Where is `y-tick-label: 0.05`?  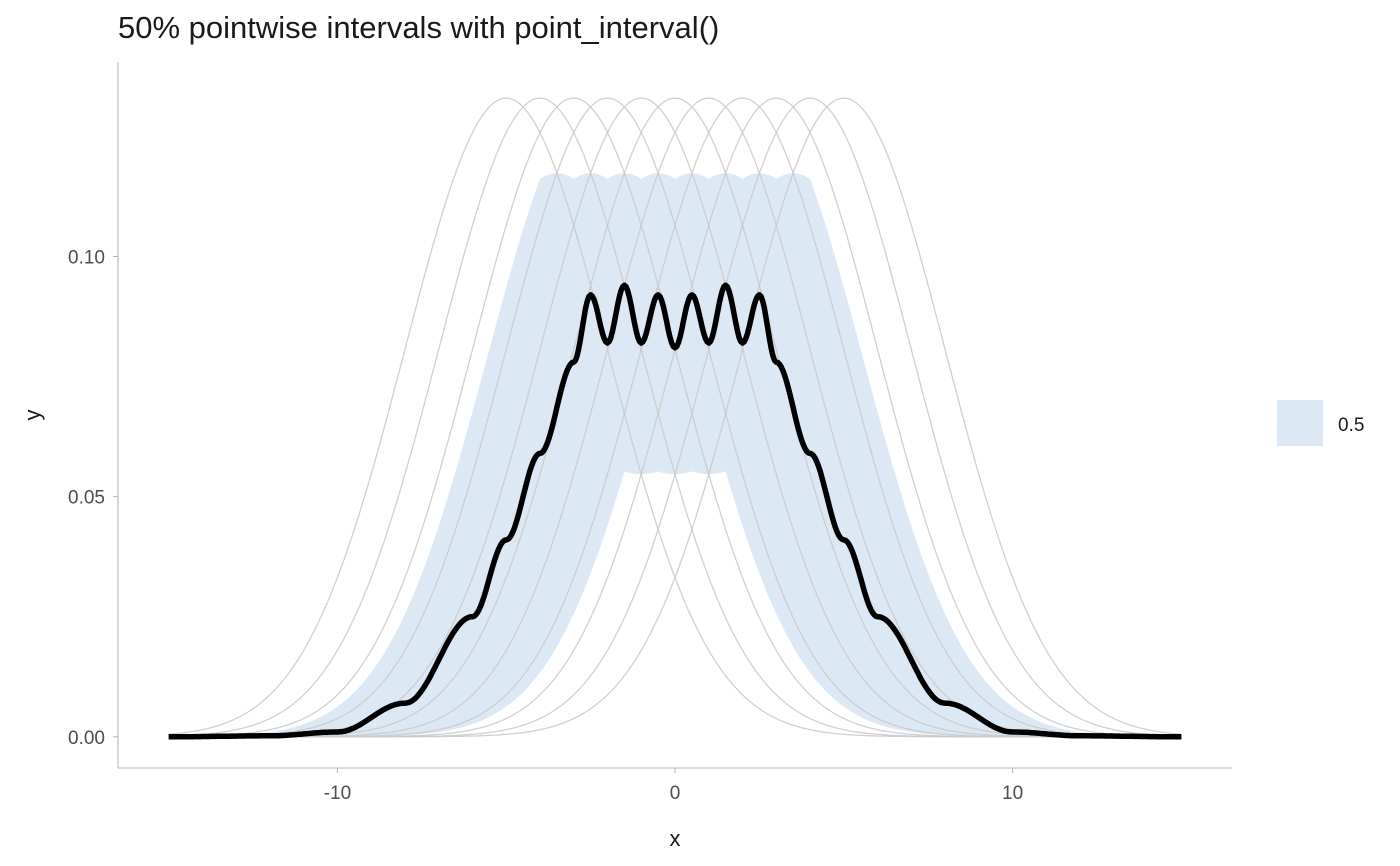
y-tick-label: 0.05 is located at coordinates (86, 498).